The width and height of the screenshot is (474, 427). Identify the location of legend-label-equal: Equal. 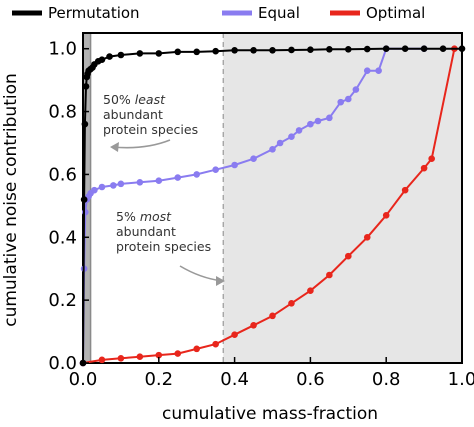
(279, 13).